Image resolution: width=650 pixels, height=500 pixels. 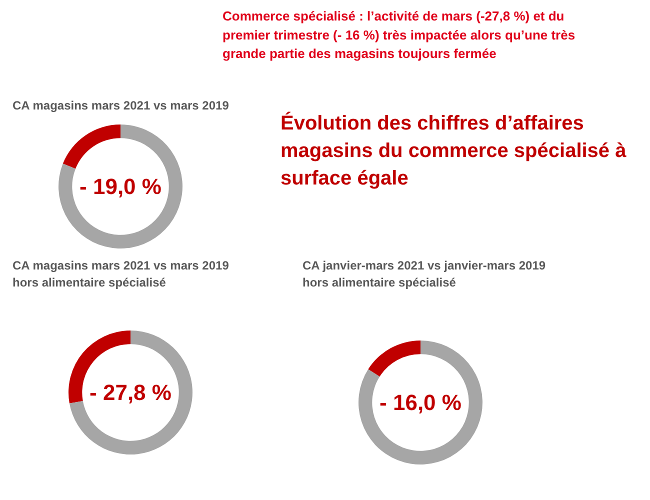 What do you see at coordinates (121, 186) in the screenshot?
I see `text: - 19,0 %` at bounding box center [121, 186].